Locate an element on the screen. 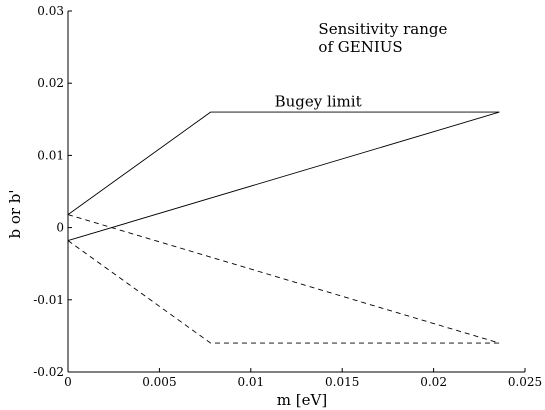 The width and height of the screenshot is (545, 410). annotation-text: Sensitivity range is located at coordinates (382, 29).